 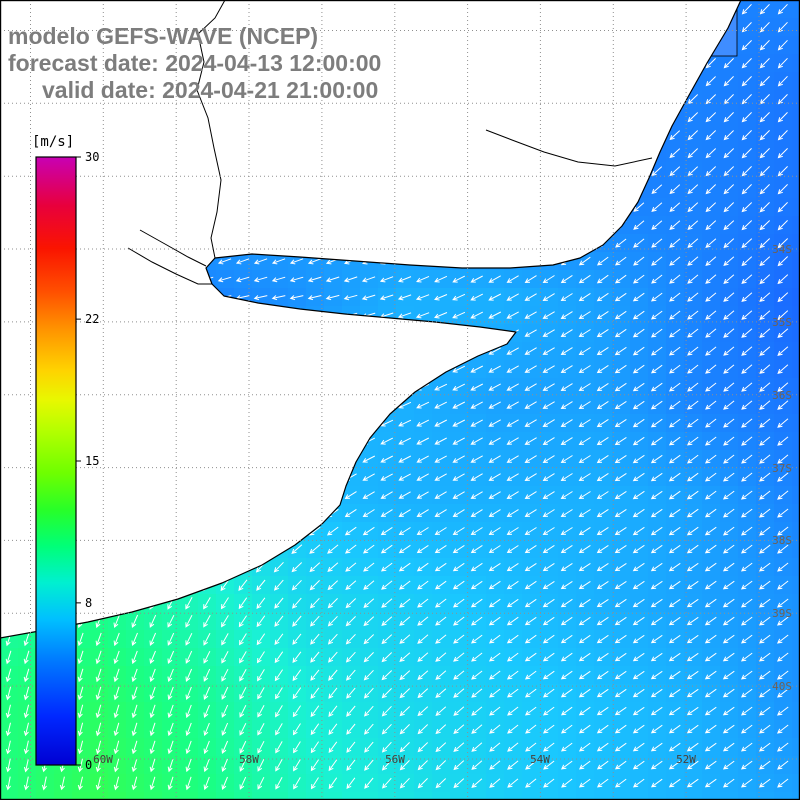 What do you see at coordinates (782, 249) in the screenshot?
I see `svg-text: 34S` at bounding box center [782, 249].